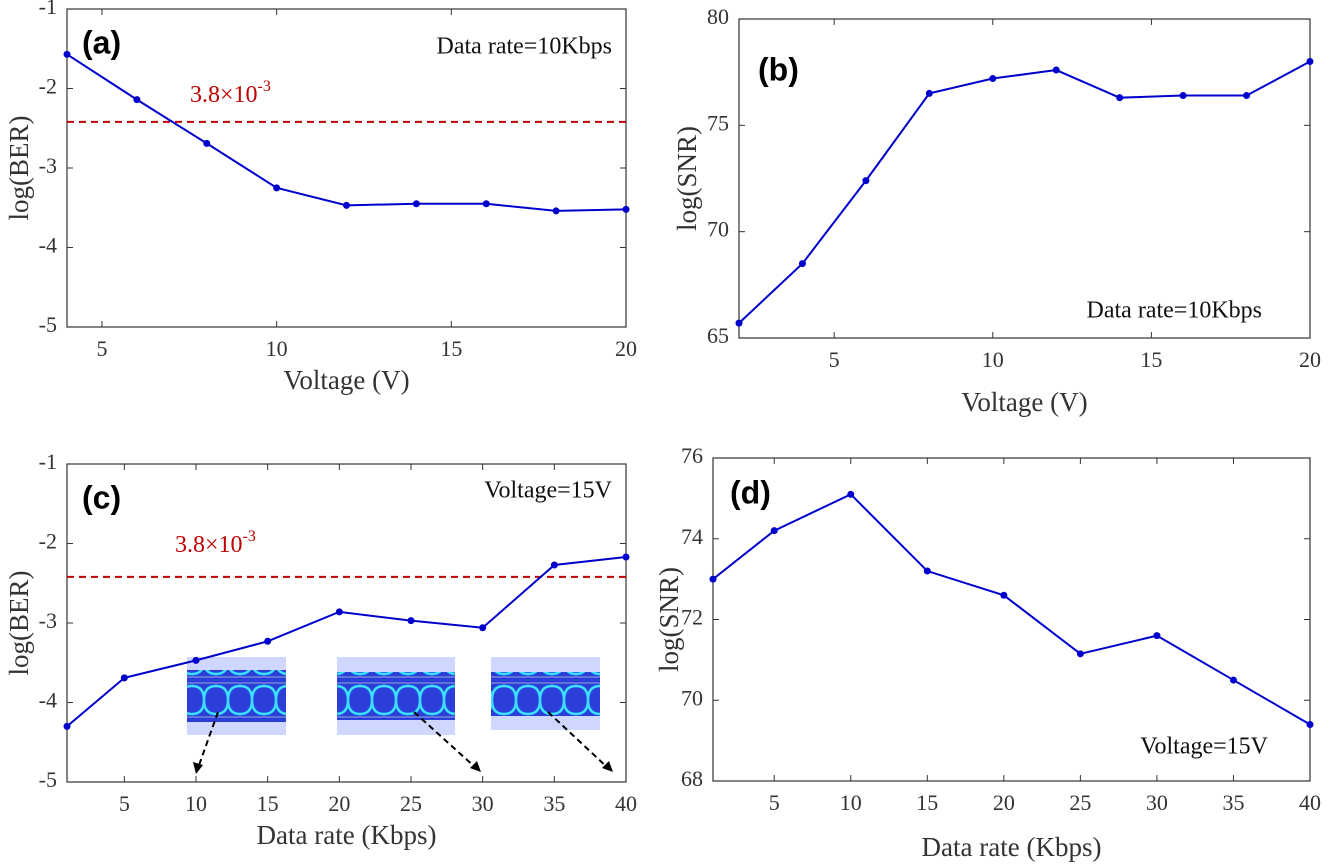 The image size is (1328, 868). Describe the element at coordinates (692, 455) in the screenshot. I see `y-tick-label: 76` at that location.